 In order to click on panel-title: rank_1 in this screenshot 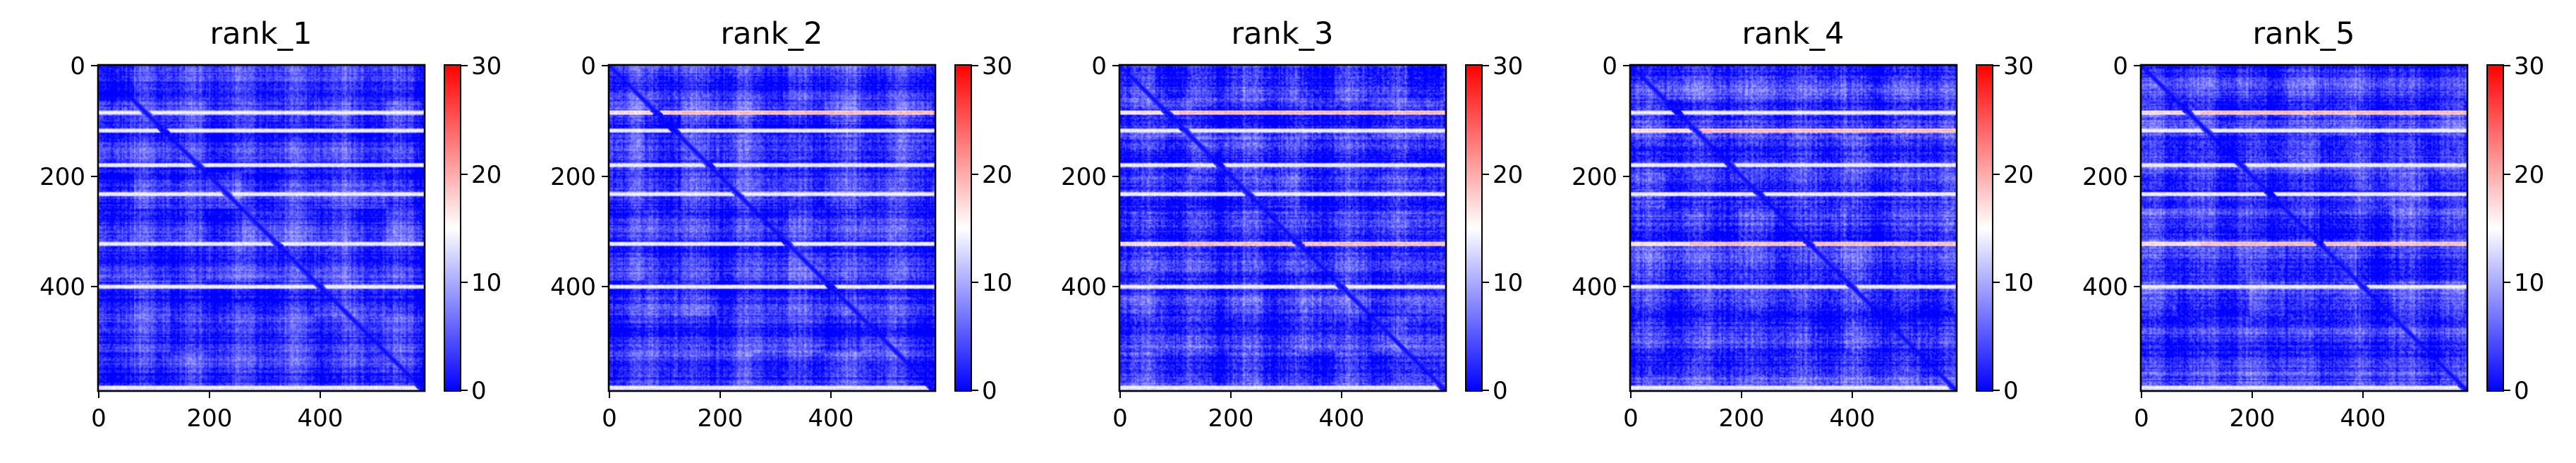, I will do `click(260, 34)`.